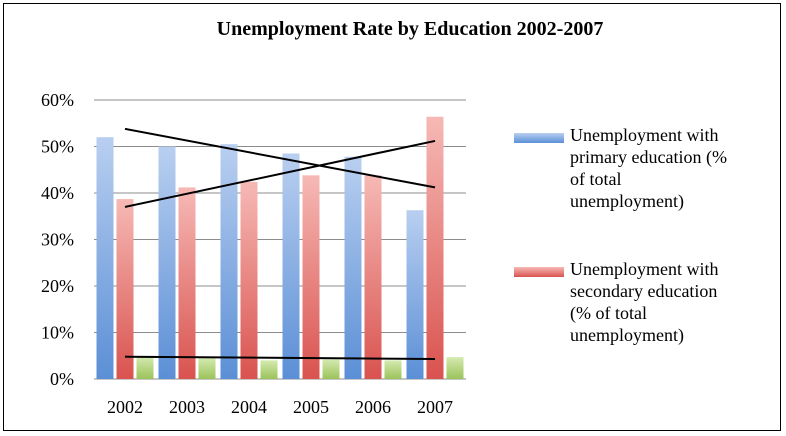 This screenshot has height=436, width=786. I want to click on legend-label-series1: of total, so click(596, 179).